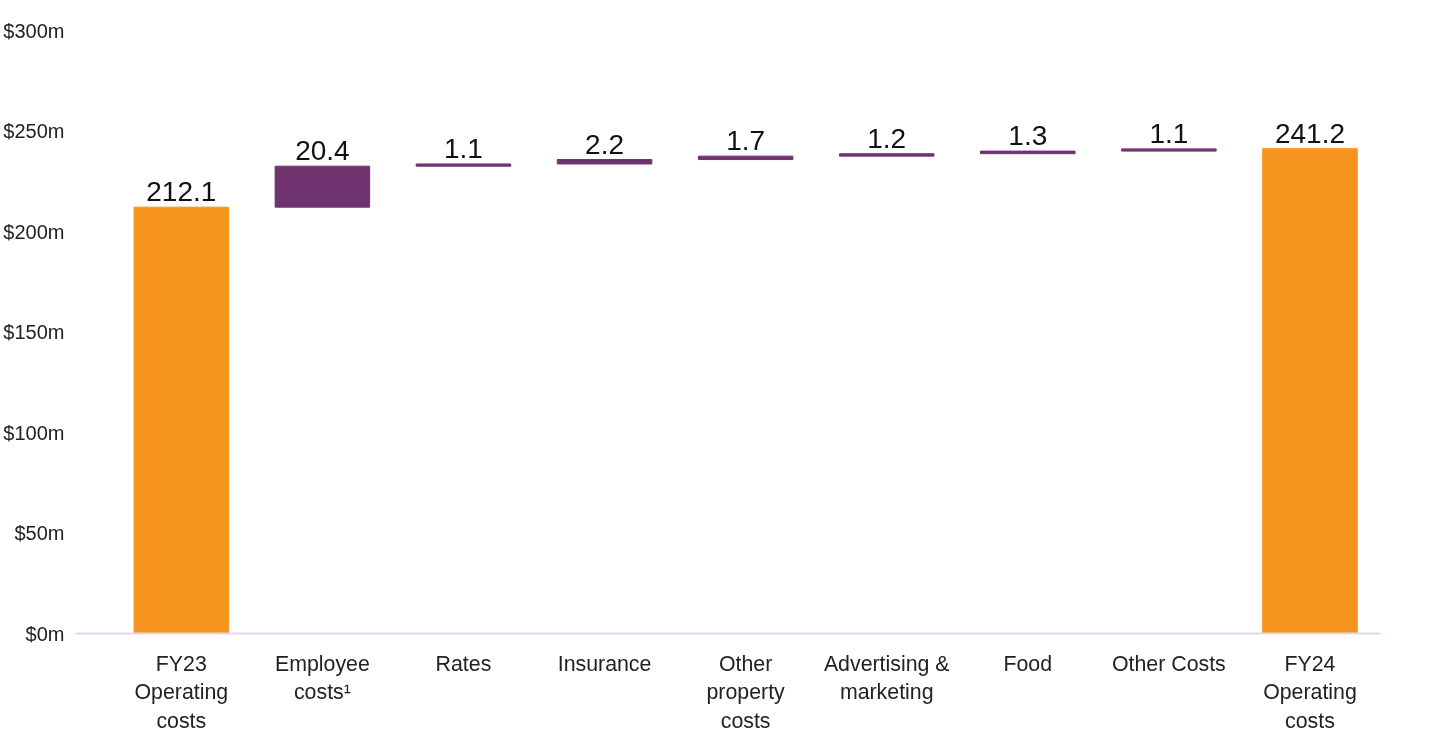 This screenshot has height=756, width=1435. Describe the element at coordinates (1168, 663) in the screenshot. I see `x-tick-label: Other Costs` at that location.